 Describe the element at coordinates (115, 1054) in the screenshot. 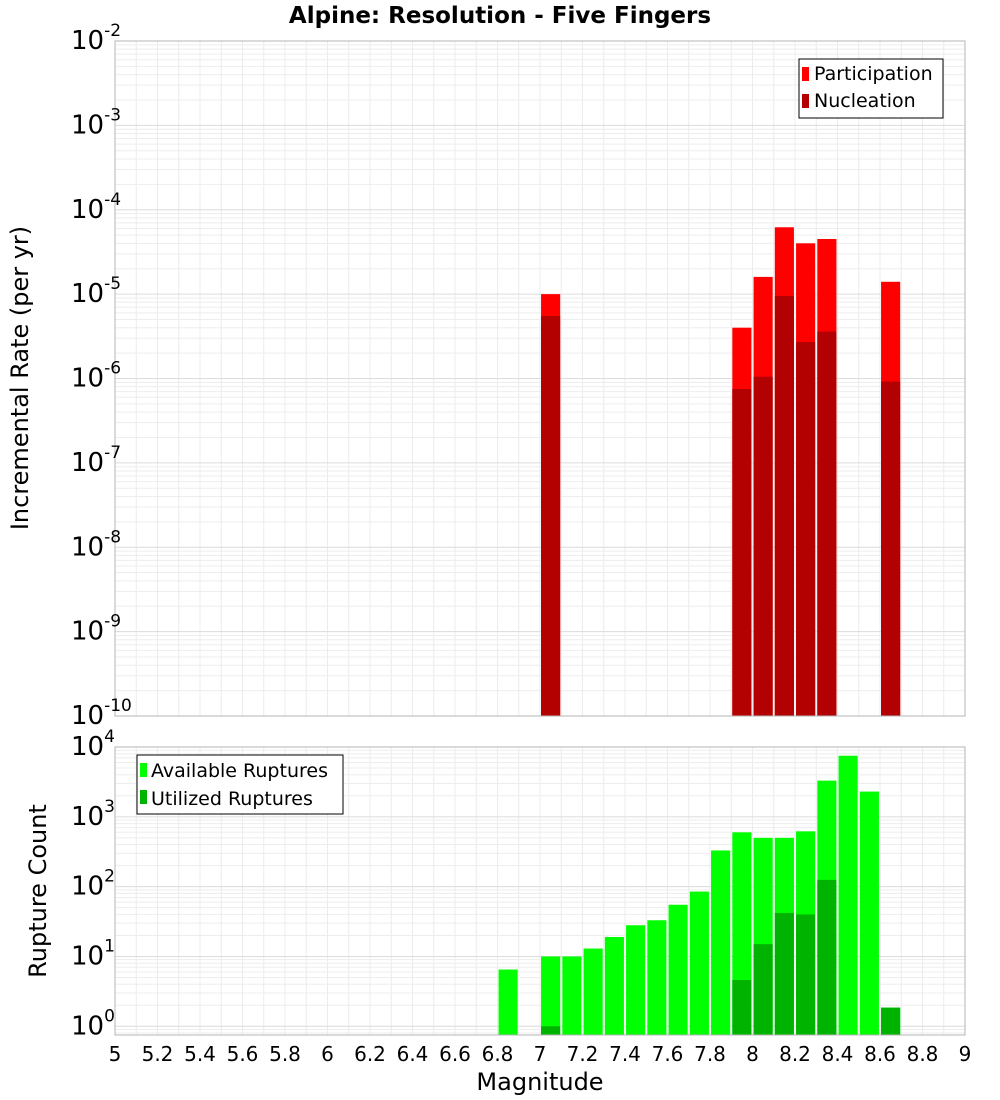

I see `x-tick-label: 5` at that location.